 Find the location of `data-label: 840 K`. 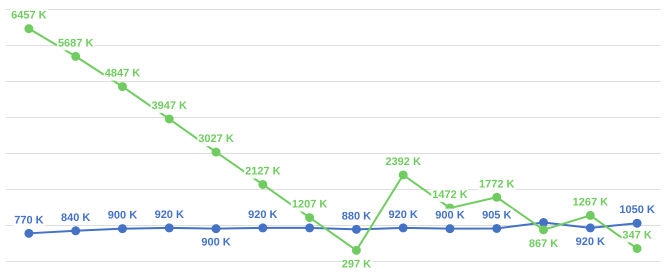

data-label: 840 K is located at coordinates (75, 218).